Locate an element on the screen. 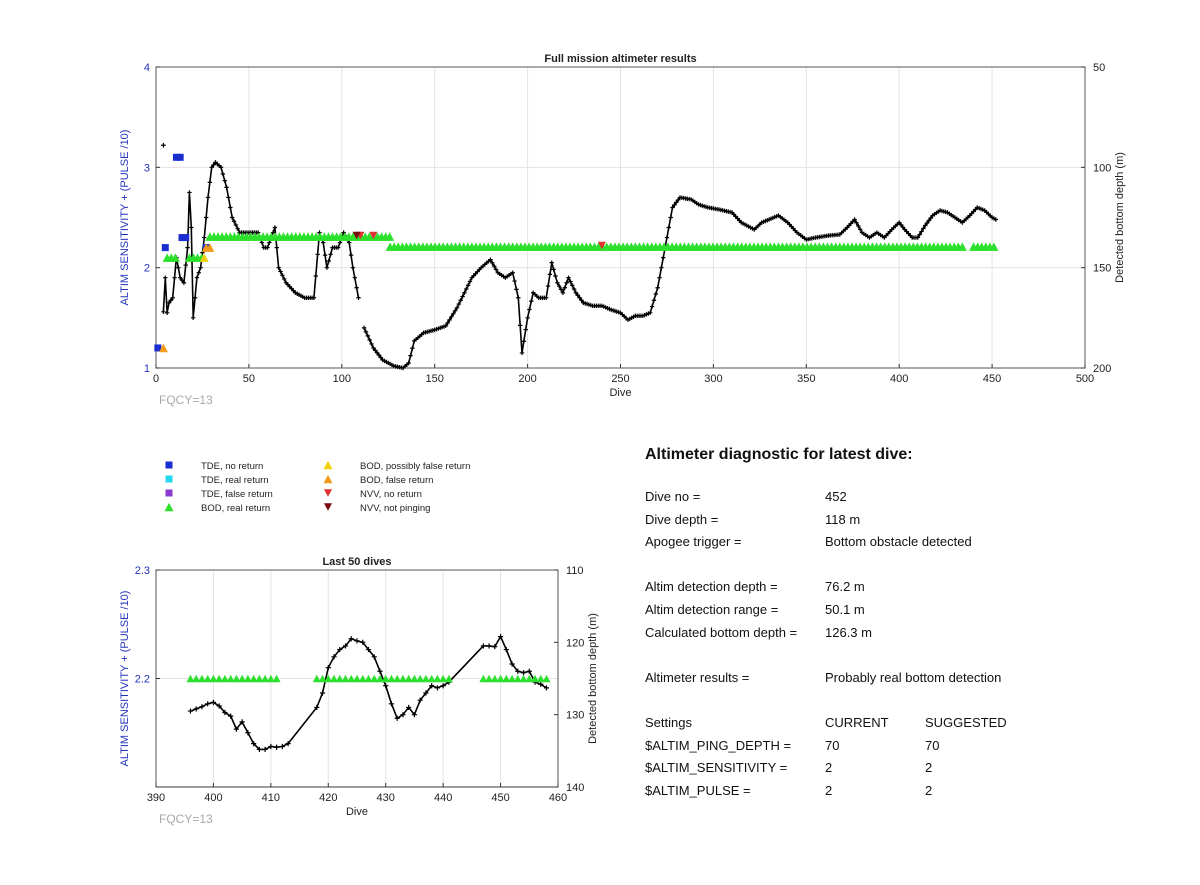  legend-marker is located at coordinates (328, 507).